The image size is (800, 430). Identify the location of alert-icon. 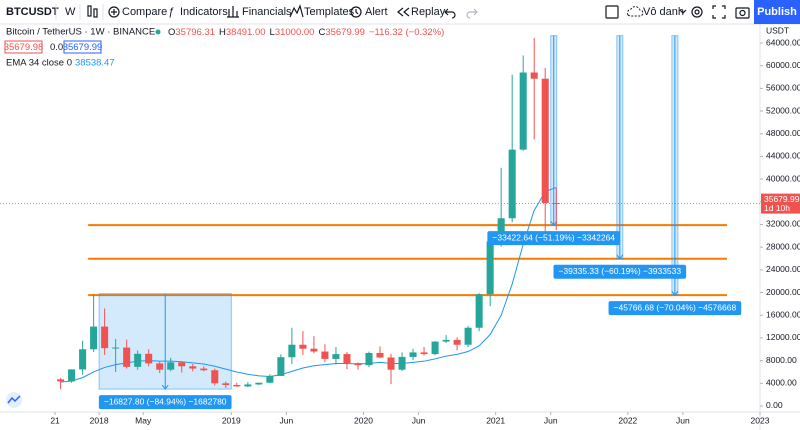
(356, 12).